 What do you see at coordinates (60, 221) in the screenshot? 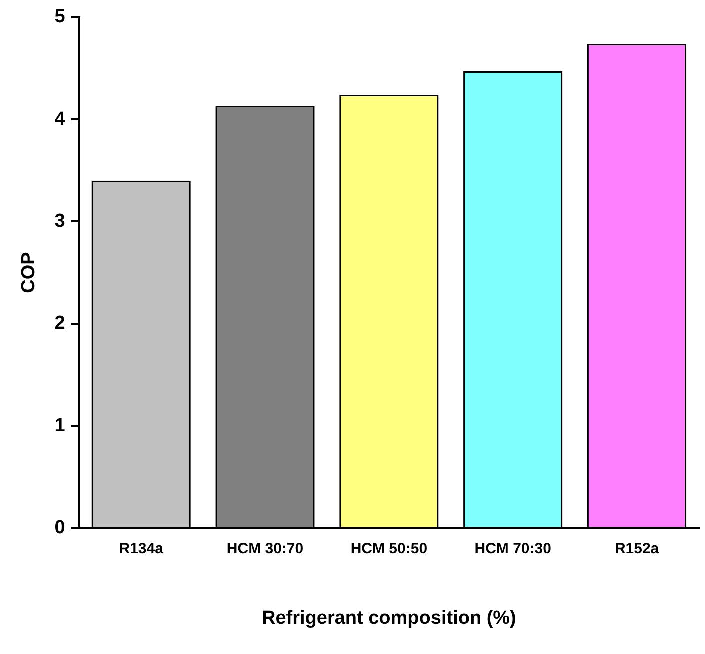
I see `y-tick-label: 3` at bounding box center [60, 221].